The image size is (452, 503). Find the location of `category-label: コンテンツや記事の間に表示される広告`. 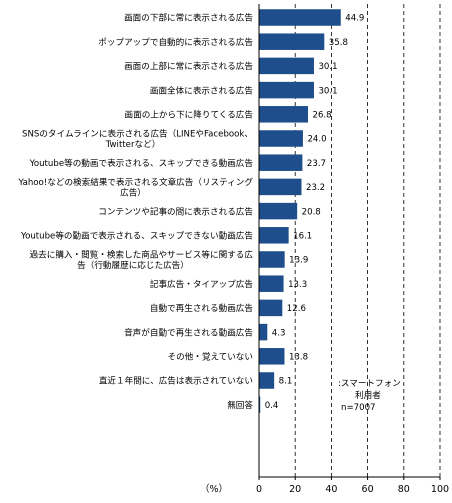

category-label: コンテンツや記事の間に表示される広告 is located at coordinates (175, 211).